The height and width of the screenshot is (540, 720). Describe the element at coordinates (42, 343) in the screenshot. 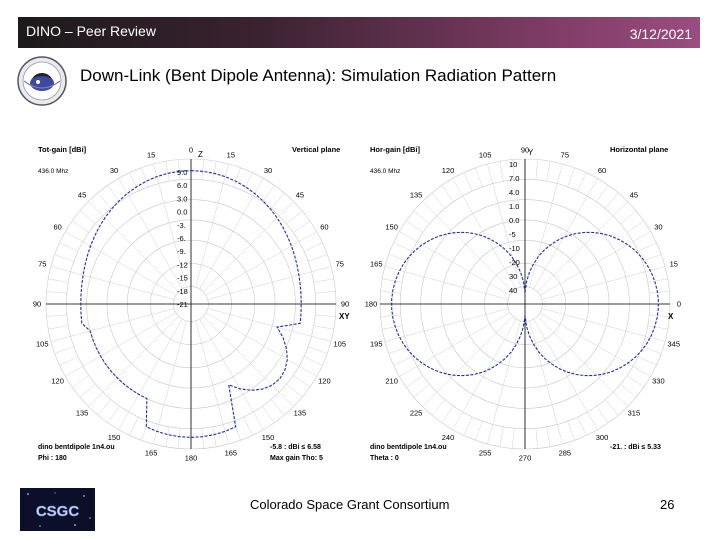

I see `angle-label: 105` at that location.